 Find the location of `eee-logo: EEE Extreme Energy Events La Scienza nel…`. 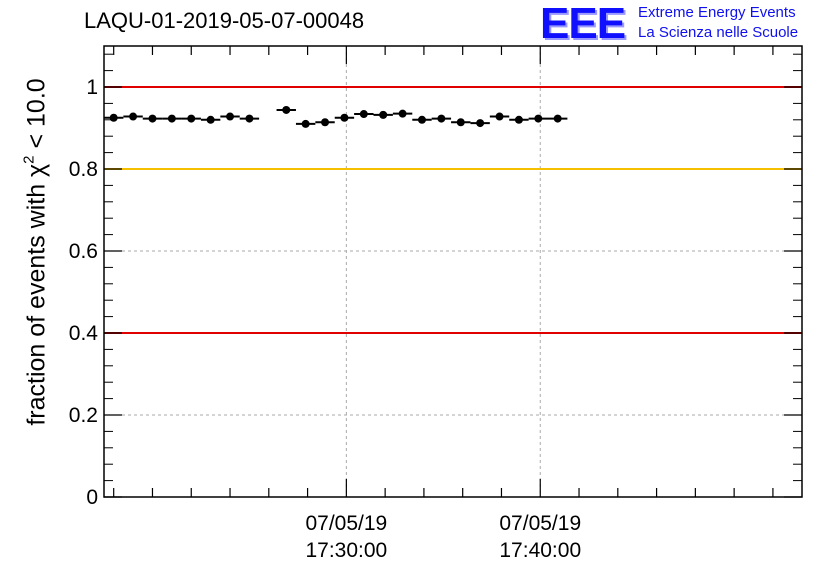

eee-logo: EEE Extreme Energy Events La Scienza nel… is located at coordinates (685, 24).